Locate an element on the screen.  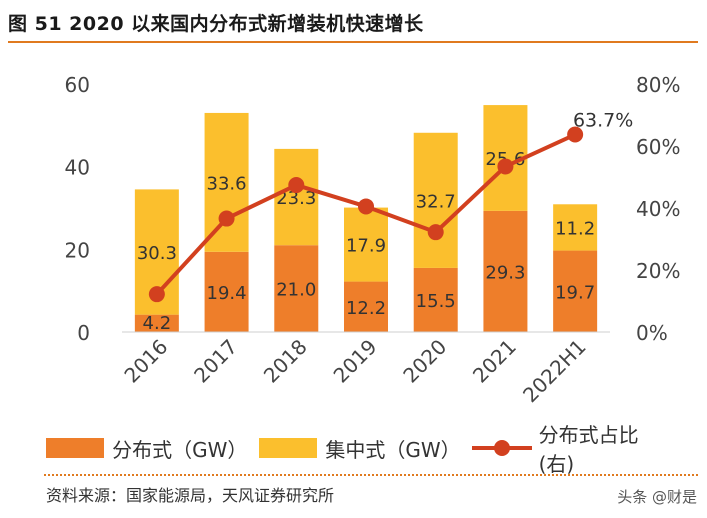
y-right-tick-60%: 60% is located at coordinates (658, 147).